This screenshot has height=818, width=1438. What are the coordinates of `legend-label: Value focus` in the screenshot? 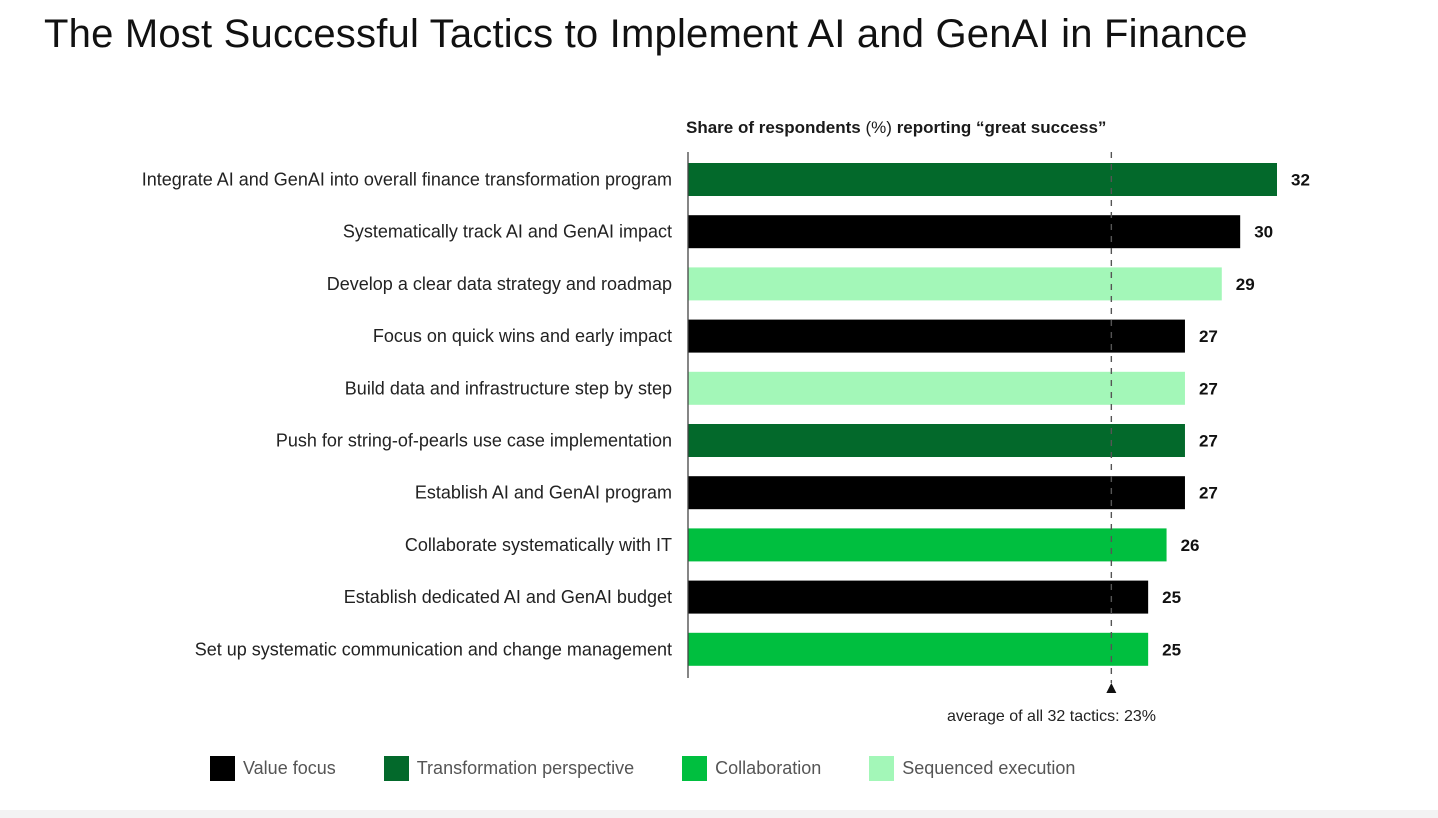 It's located at (289, 768).